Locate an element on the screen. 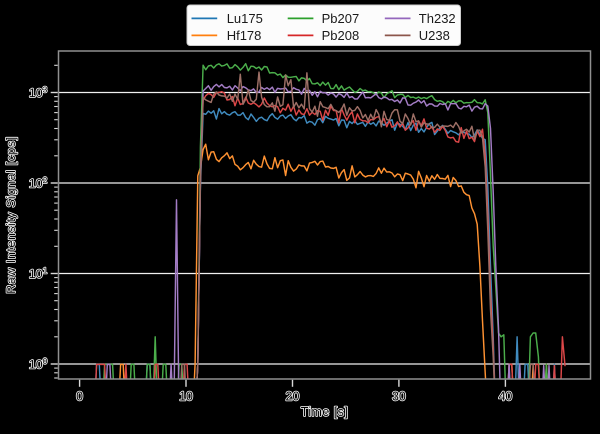 This screenshot has width=600, height=434. svg-text: 10 is located at coordinates (186, 397).